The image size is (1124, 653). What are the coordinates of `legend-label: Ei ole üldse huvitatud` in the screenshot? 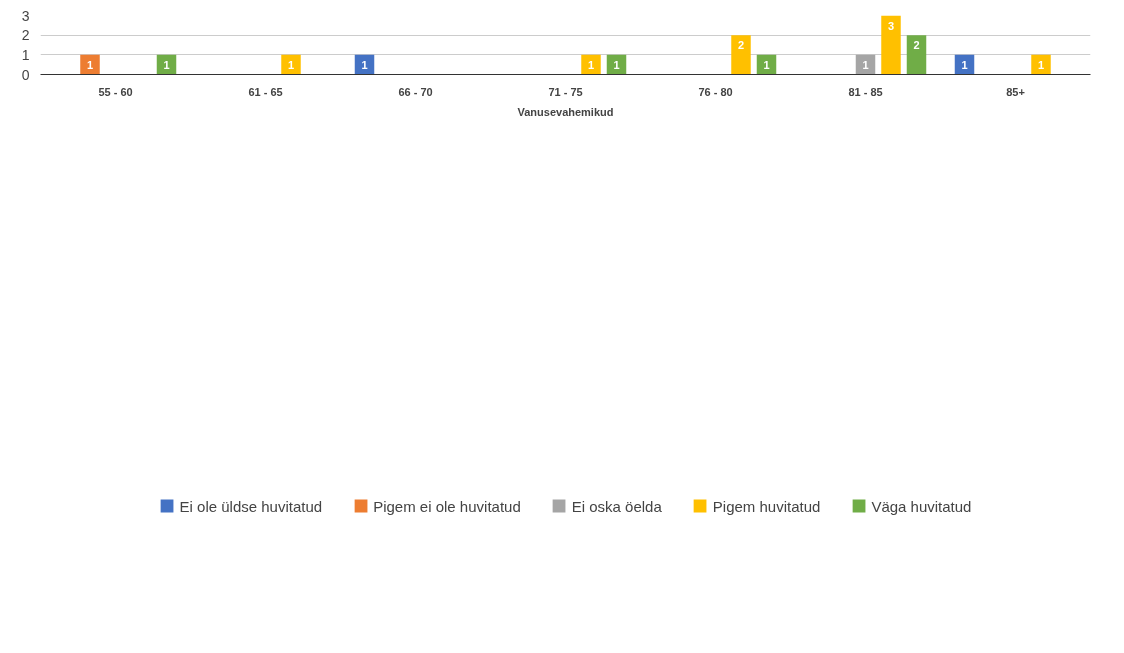 It's located at (251, 506).